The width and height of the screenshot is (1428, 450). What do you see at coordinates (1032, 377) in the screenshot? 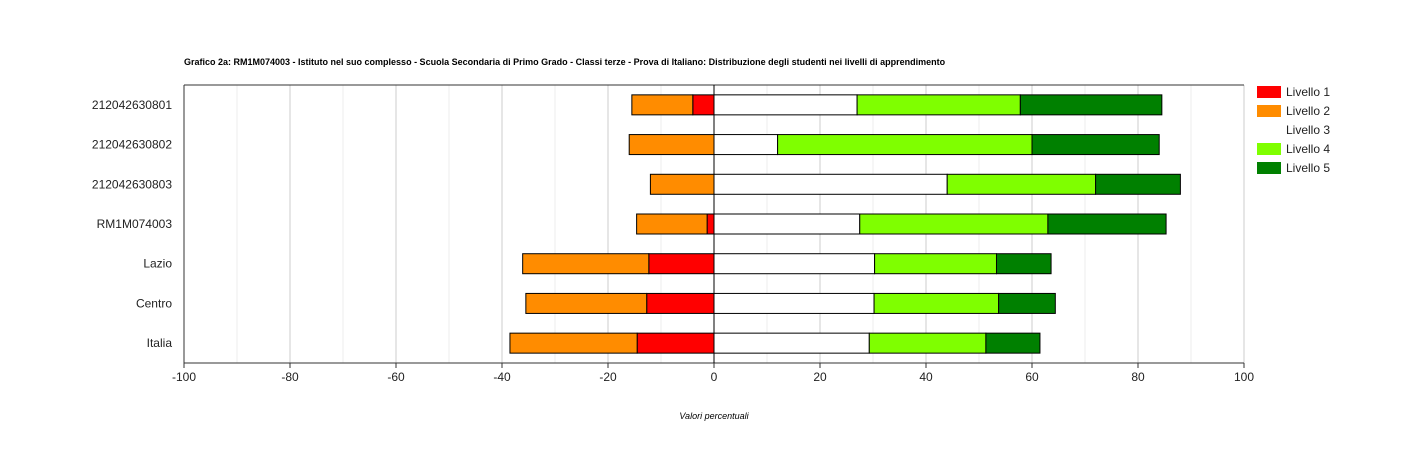
I see `x-tick-label: 60` at bounding box center [1032, 377].